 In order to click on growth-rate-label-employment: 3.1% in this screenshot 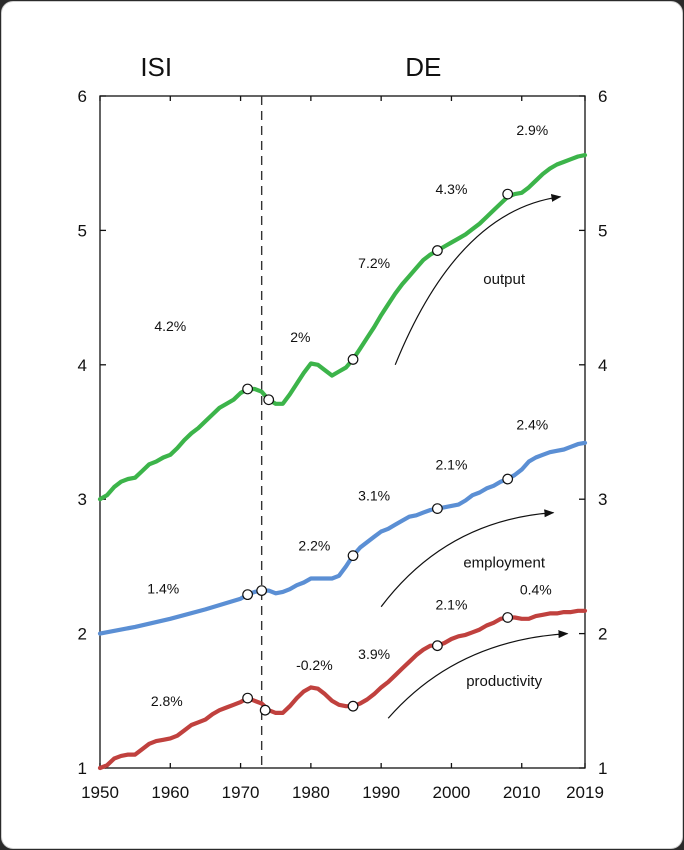, I will do `click(374, 496)`.